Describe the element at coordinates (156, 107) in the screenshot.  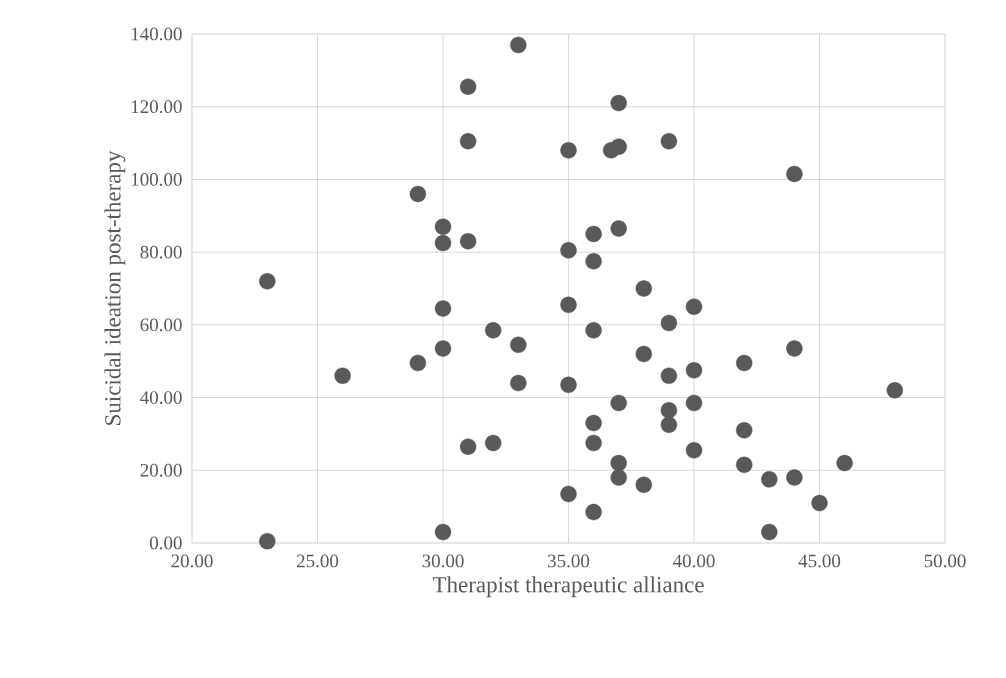
I see `y-tick-label: 120.00` at that location.